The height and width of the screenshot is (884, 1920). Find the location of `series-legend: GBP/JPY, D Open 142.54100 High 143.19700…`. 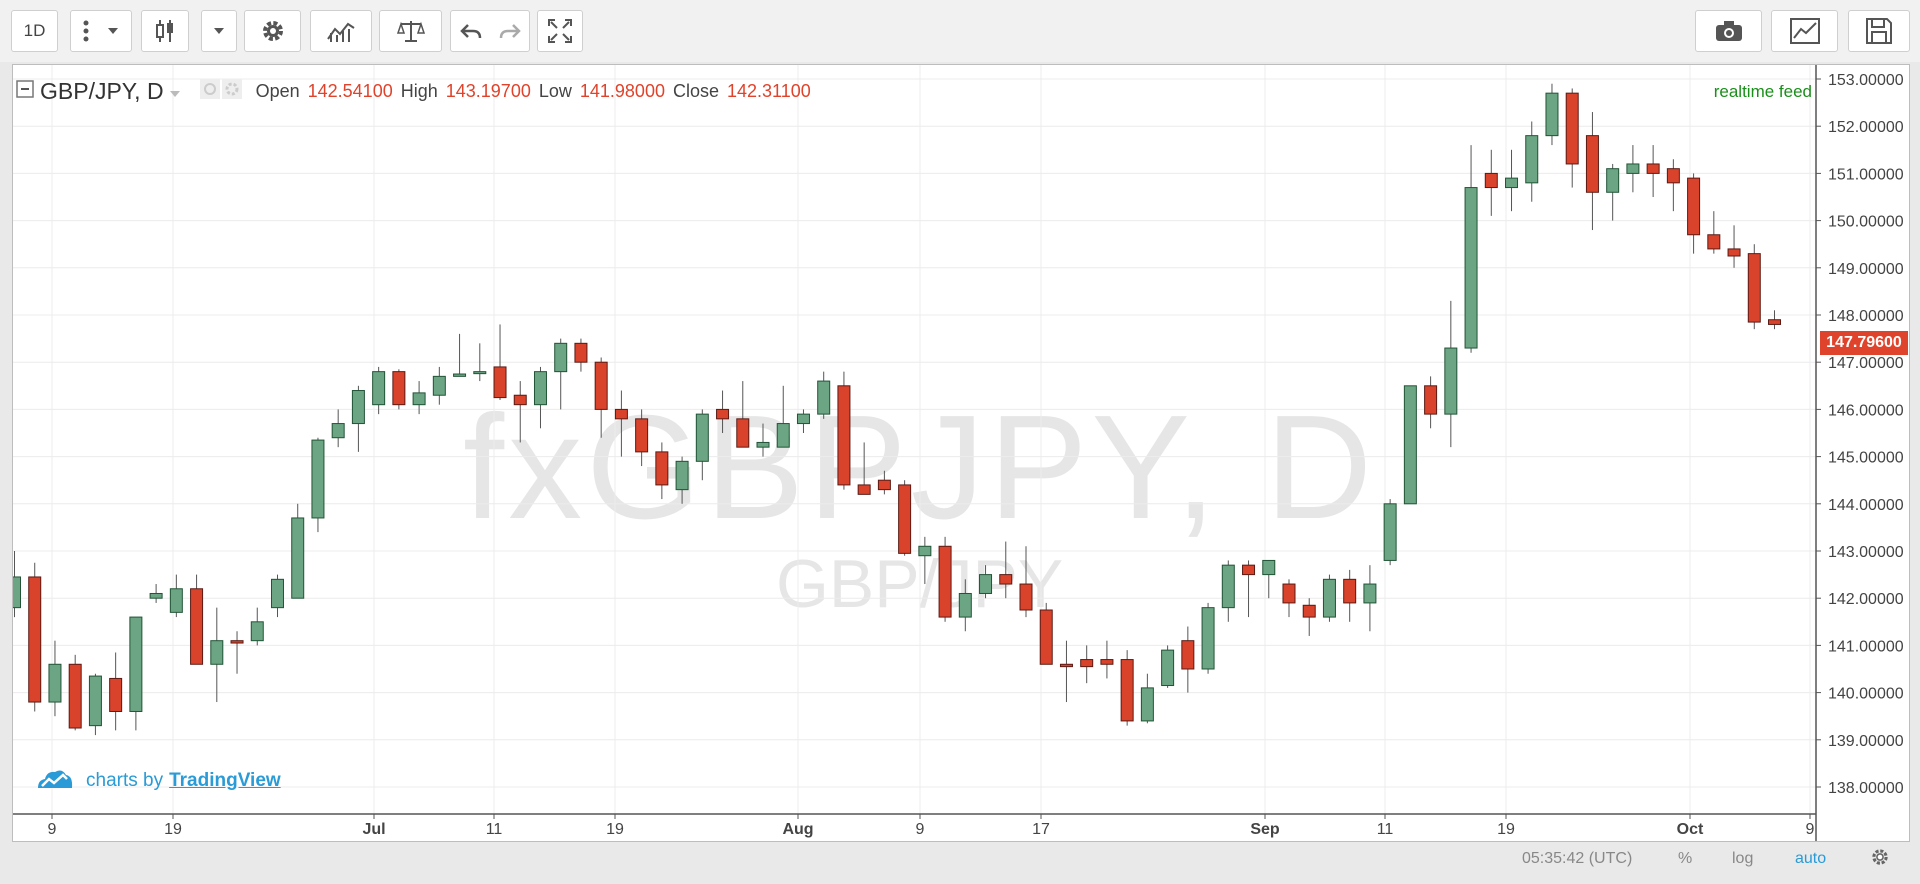

series-legend: GBP/JPY, D Open 142.54100 High 143.19700… is located at coordinates (413, 91).